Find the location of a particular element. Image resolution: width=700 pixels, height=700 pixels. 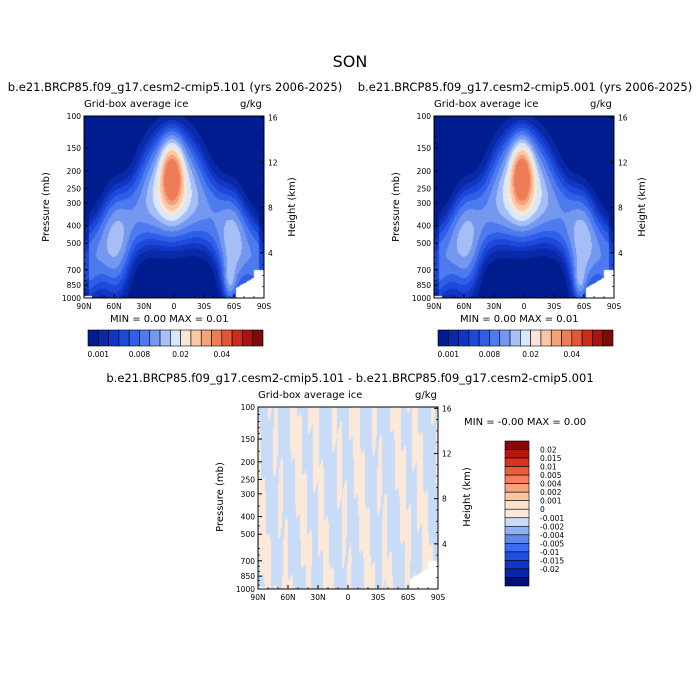

legend-label: -0.005 is located at coordinates (552, 543).